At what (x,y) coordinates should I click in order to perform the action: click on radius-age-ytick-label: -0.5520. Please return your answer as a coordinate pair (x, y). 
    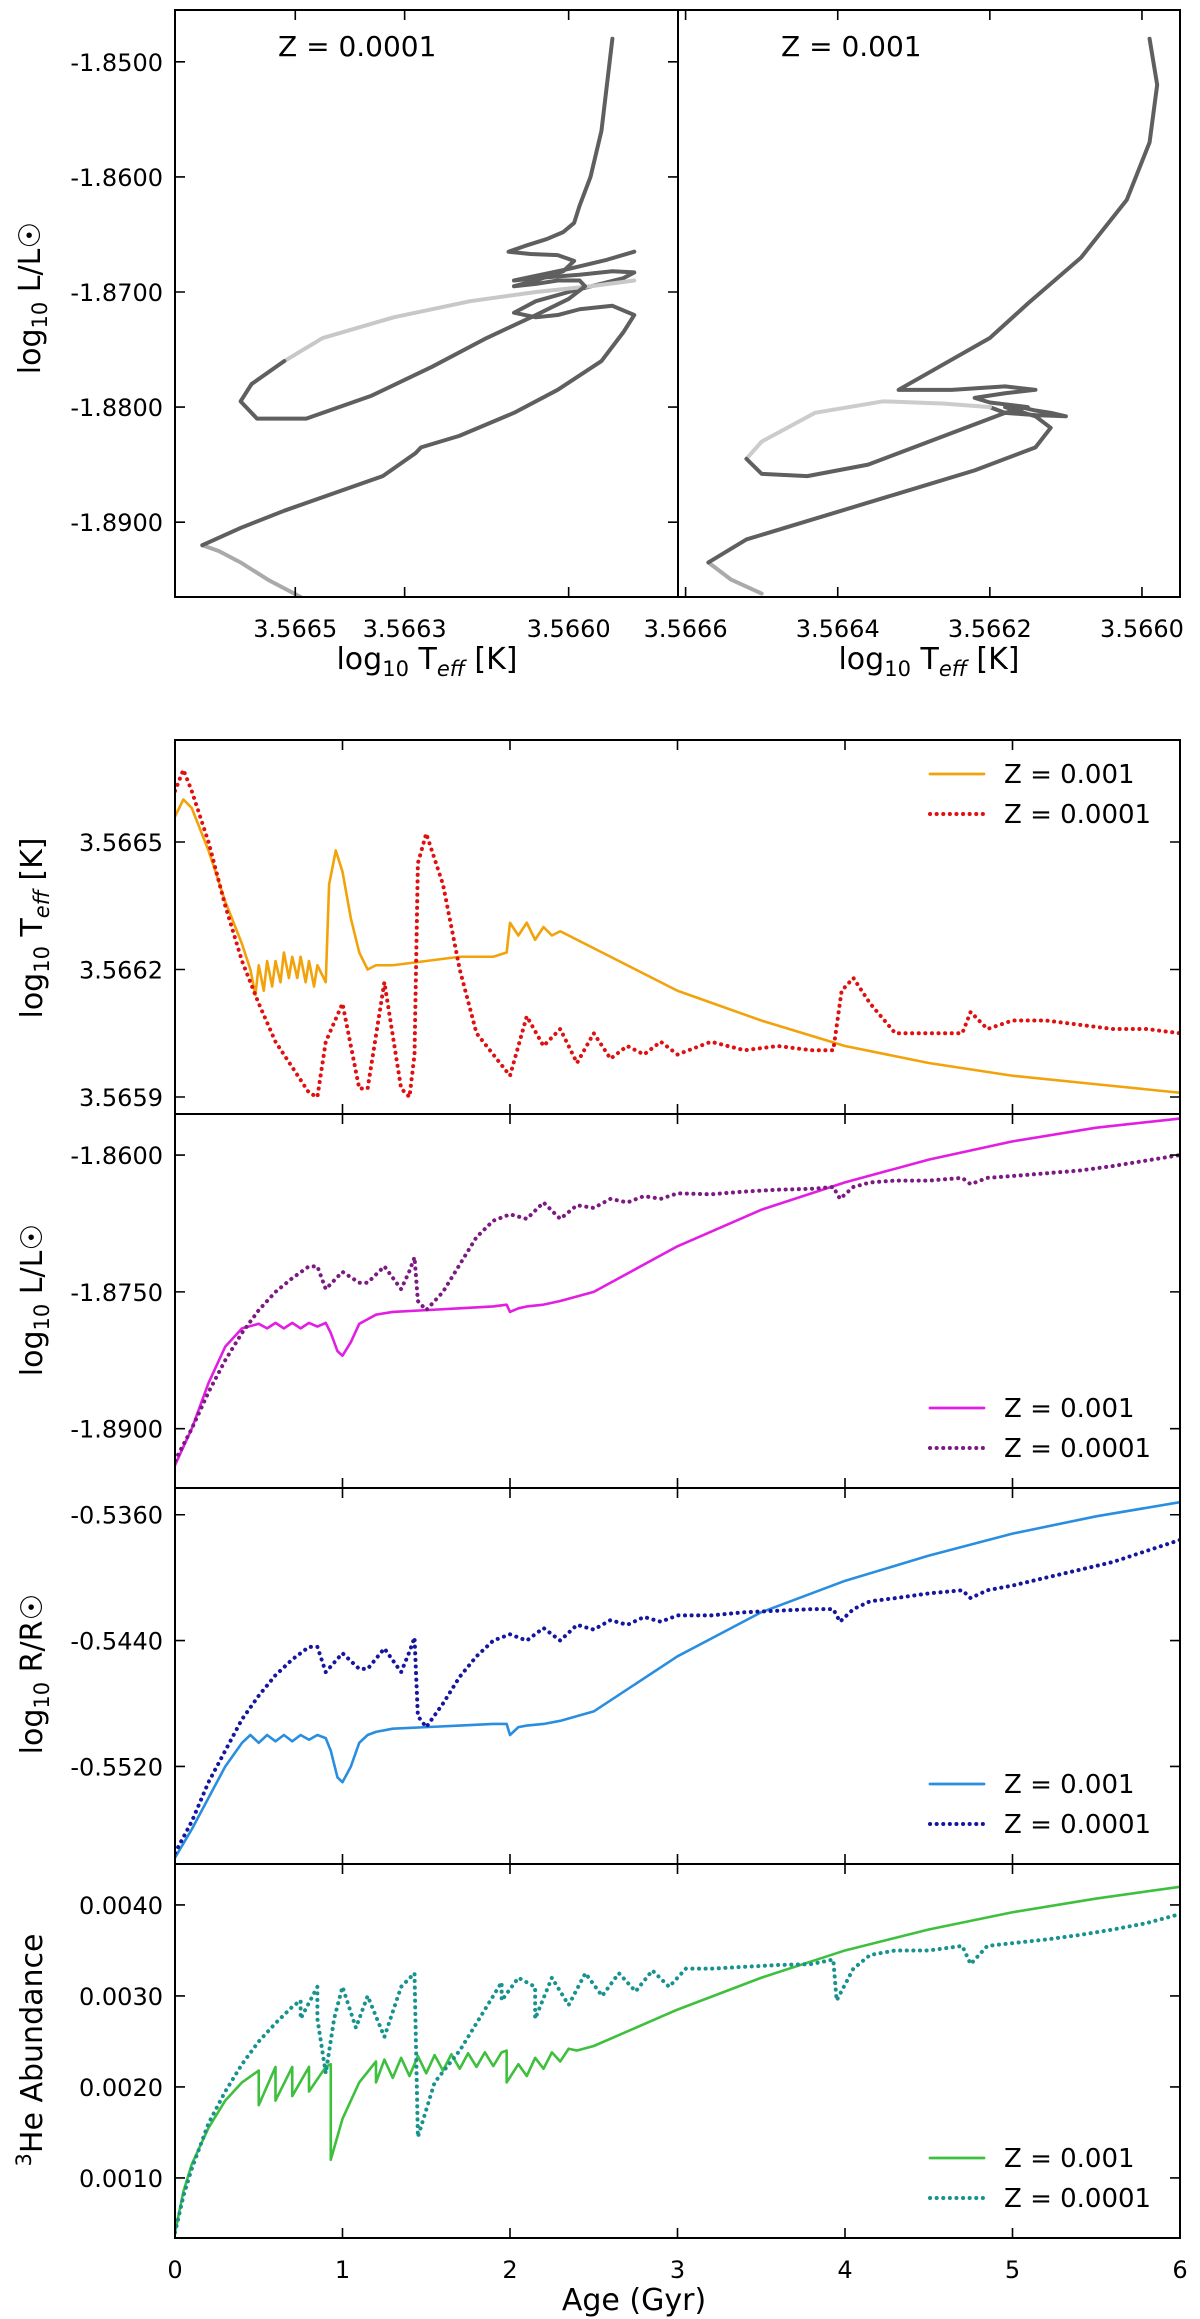
    Looking at the image, I should click on (116, 1767).